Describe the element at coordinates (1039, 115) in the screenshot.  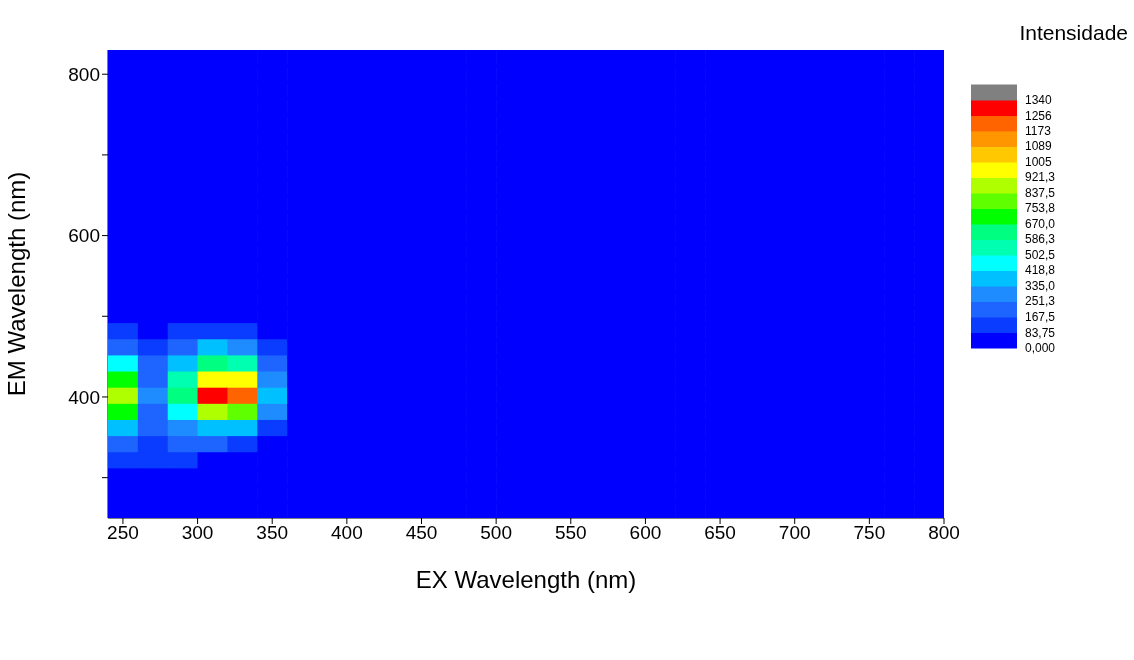
I see `color-bar-label: 1256` at that location.